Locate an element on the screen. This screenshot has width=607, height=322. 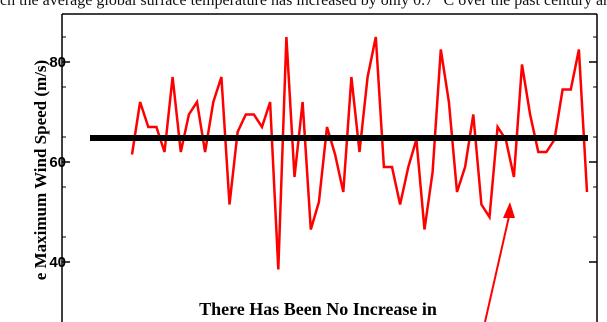
y-axis-label: e Maximum Wind Speed (m/s) is located at coordinates (40, 170).